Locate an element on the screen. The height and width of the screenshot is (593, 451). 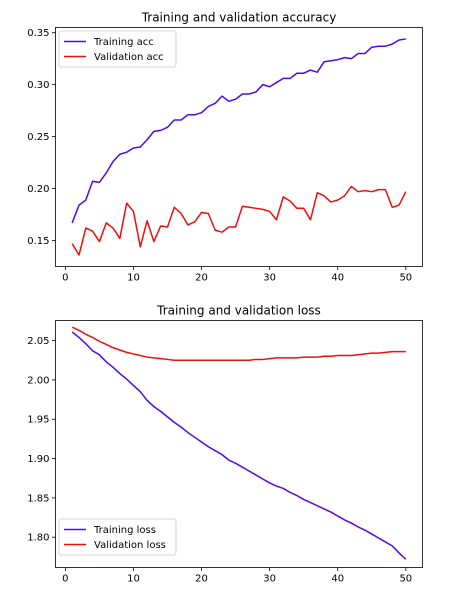
y-tick-label: 0.30 is located at coordinates (38, 85).